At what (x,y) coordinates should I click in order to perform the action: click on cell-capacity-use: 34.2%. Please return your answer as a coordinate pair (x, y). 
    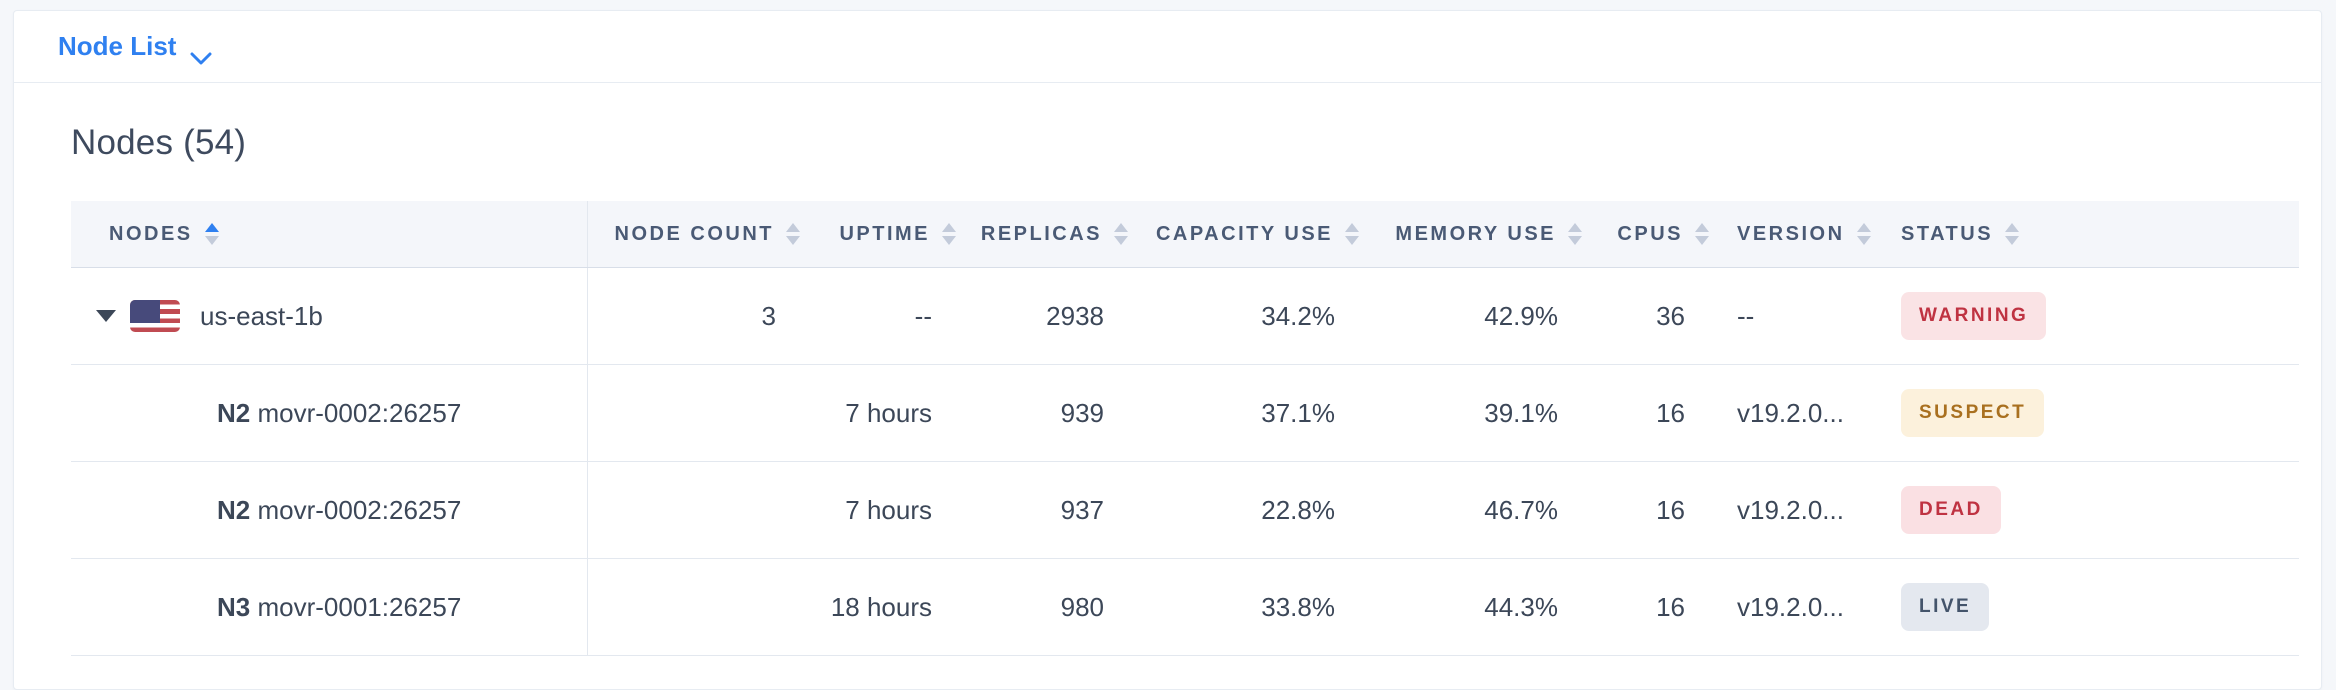
    Looking at the image, I should click on (1255, 316).